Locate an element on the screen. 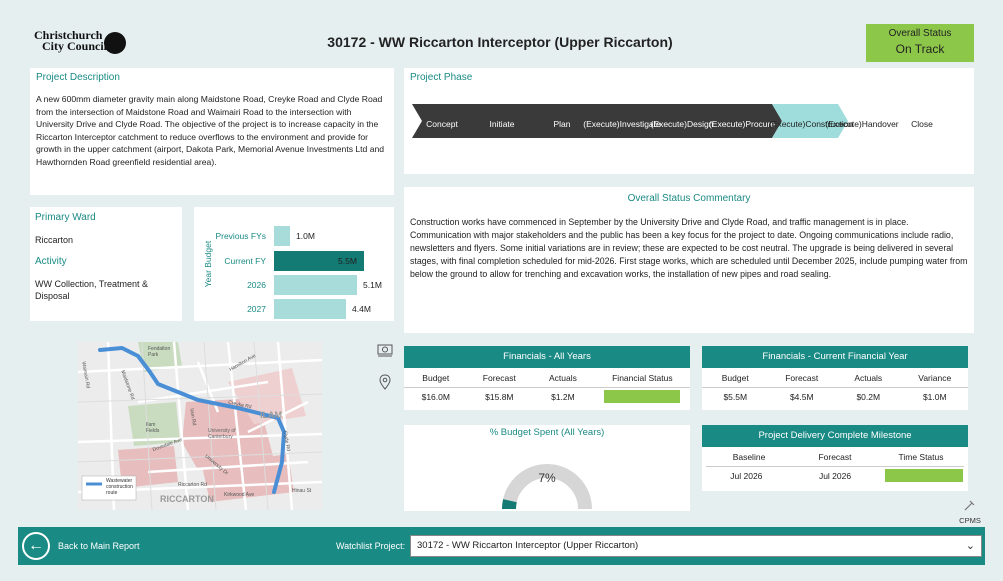 This screenshot has height=581, width=1003. table-header-row: Budget Forecast Actuals Variance is located at coordinates (835, 378).